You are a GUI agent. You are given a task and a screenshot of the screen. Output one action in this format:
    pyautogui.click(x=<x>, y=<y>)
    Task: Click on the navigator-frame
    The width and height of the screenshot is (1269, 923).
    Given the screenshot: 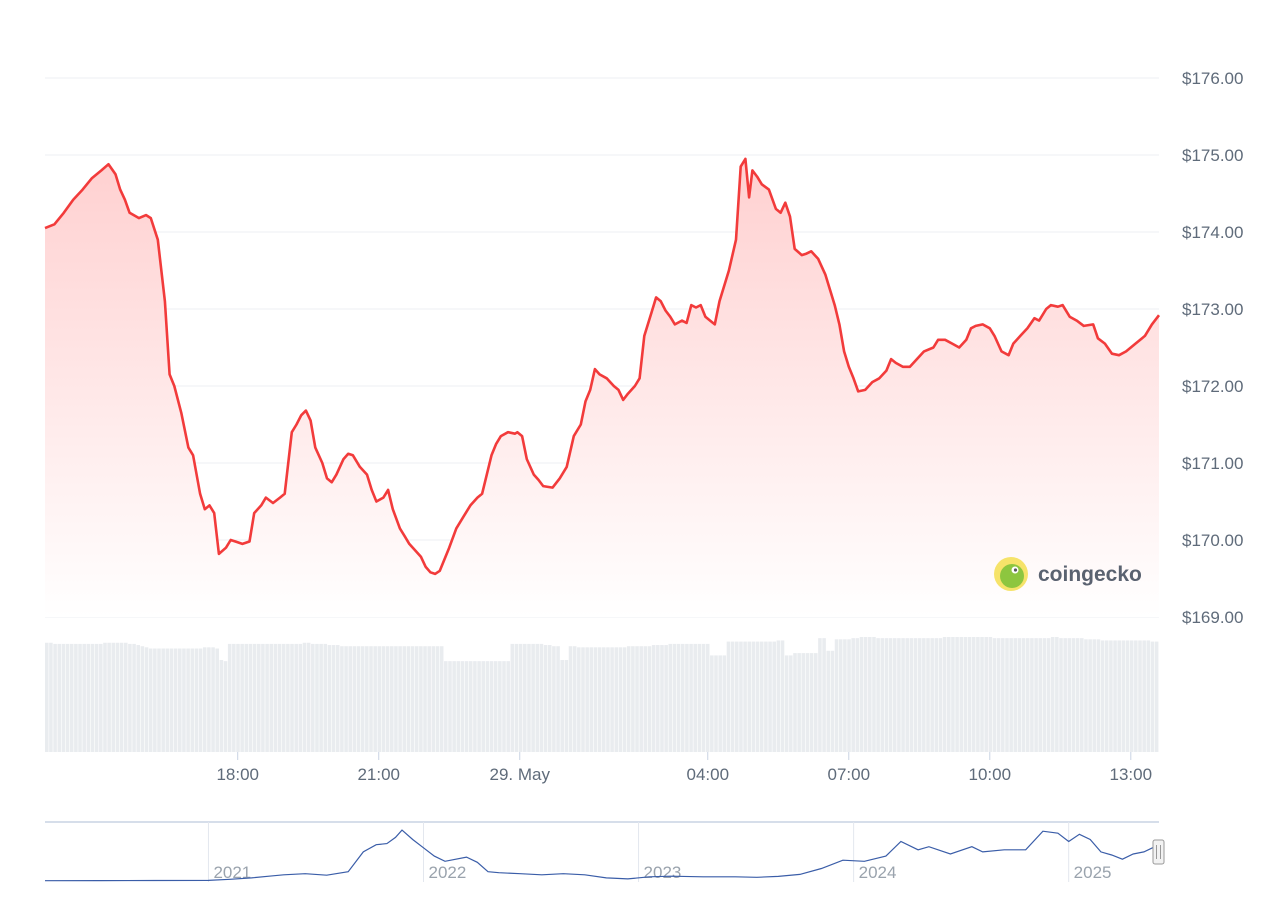 What is the action you would take?
    pyautogui.click(x=602, y=852)
    